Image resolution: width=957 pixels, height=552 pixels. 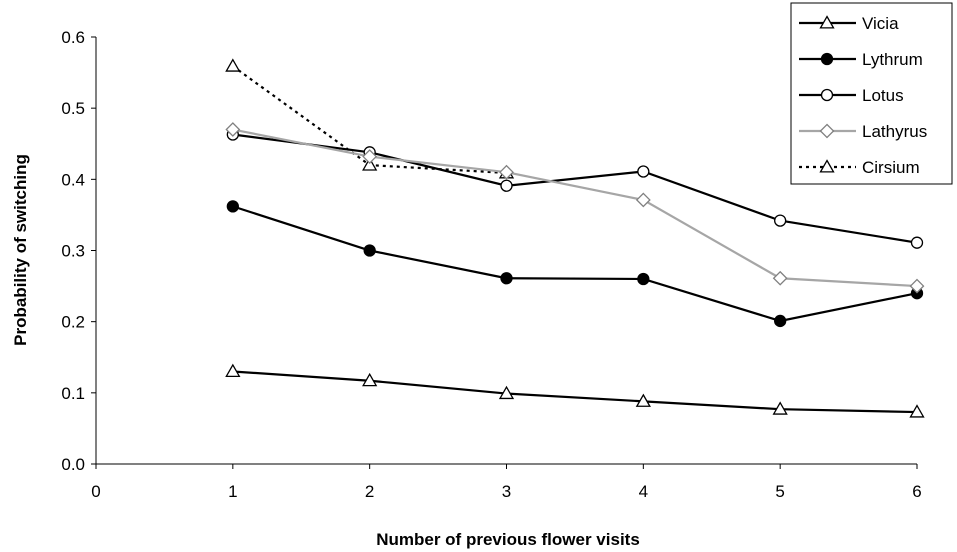 I want to click on legend-label-lathyrus: Lathyrus, so click(x=894, y=131).